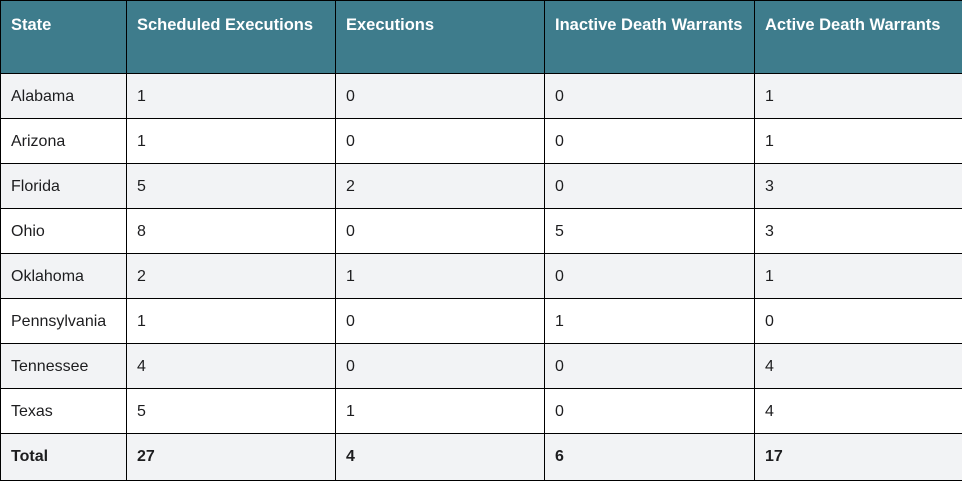  I want to click on state-cell: Texas, so click(64, 411).